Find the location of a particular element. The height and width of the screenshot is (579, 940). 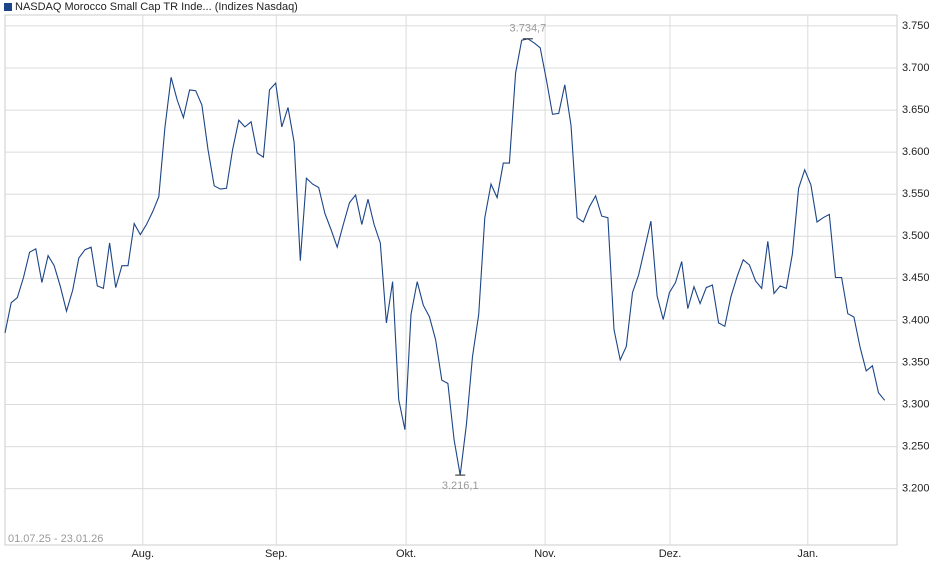

x-tick-label: Okt. is located at coordinates (406, 554).